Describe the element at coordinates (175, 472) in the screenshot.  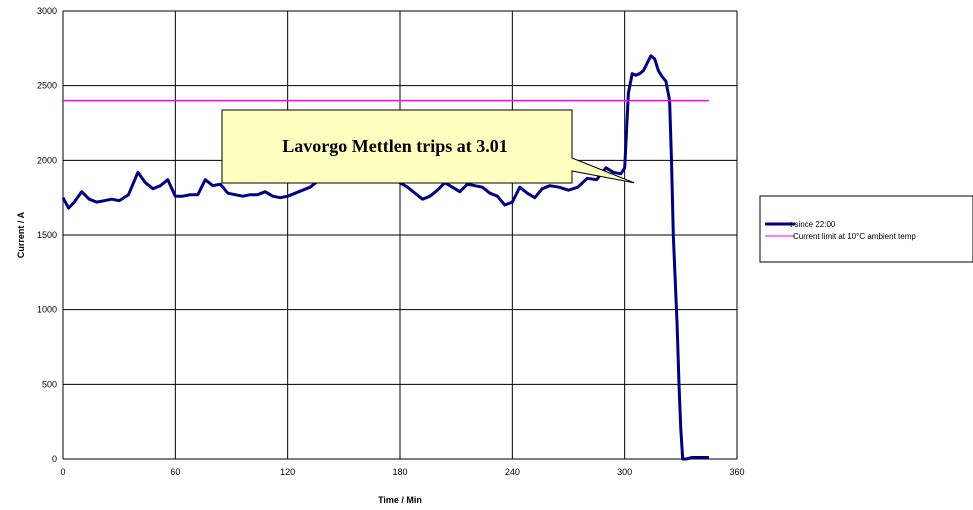
I see `x-tick-label: 60` at that location.